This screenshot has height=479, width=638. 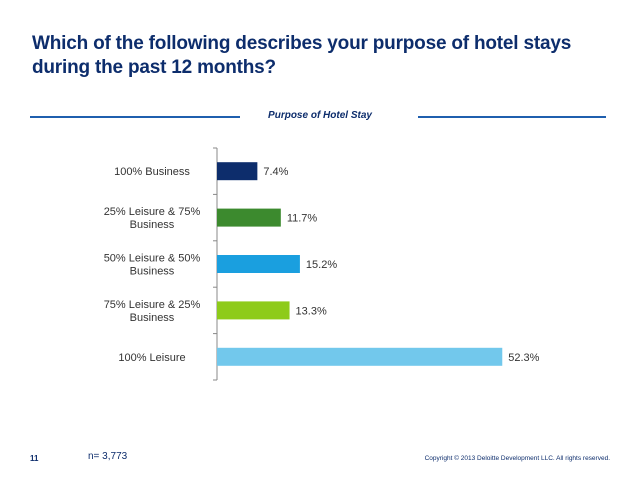 I want to click on title-rule-left, so click(x=135, y=117).